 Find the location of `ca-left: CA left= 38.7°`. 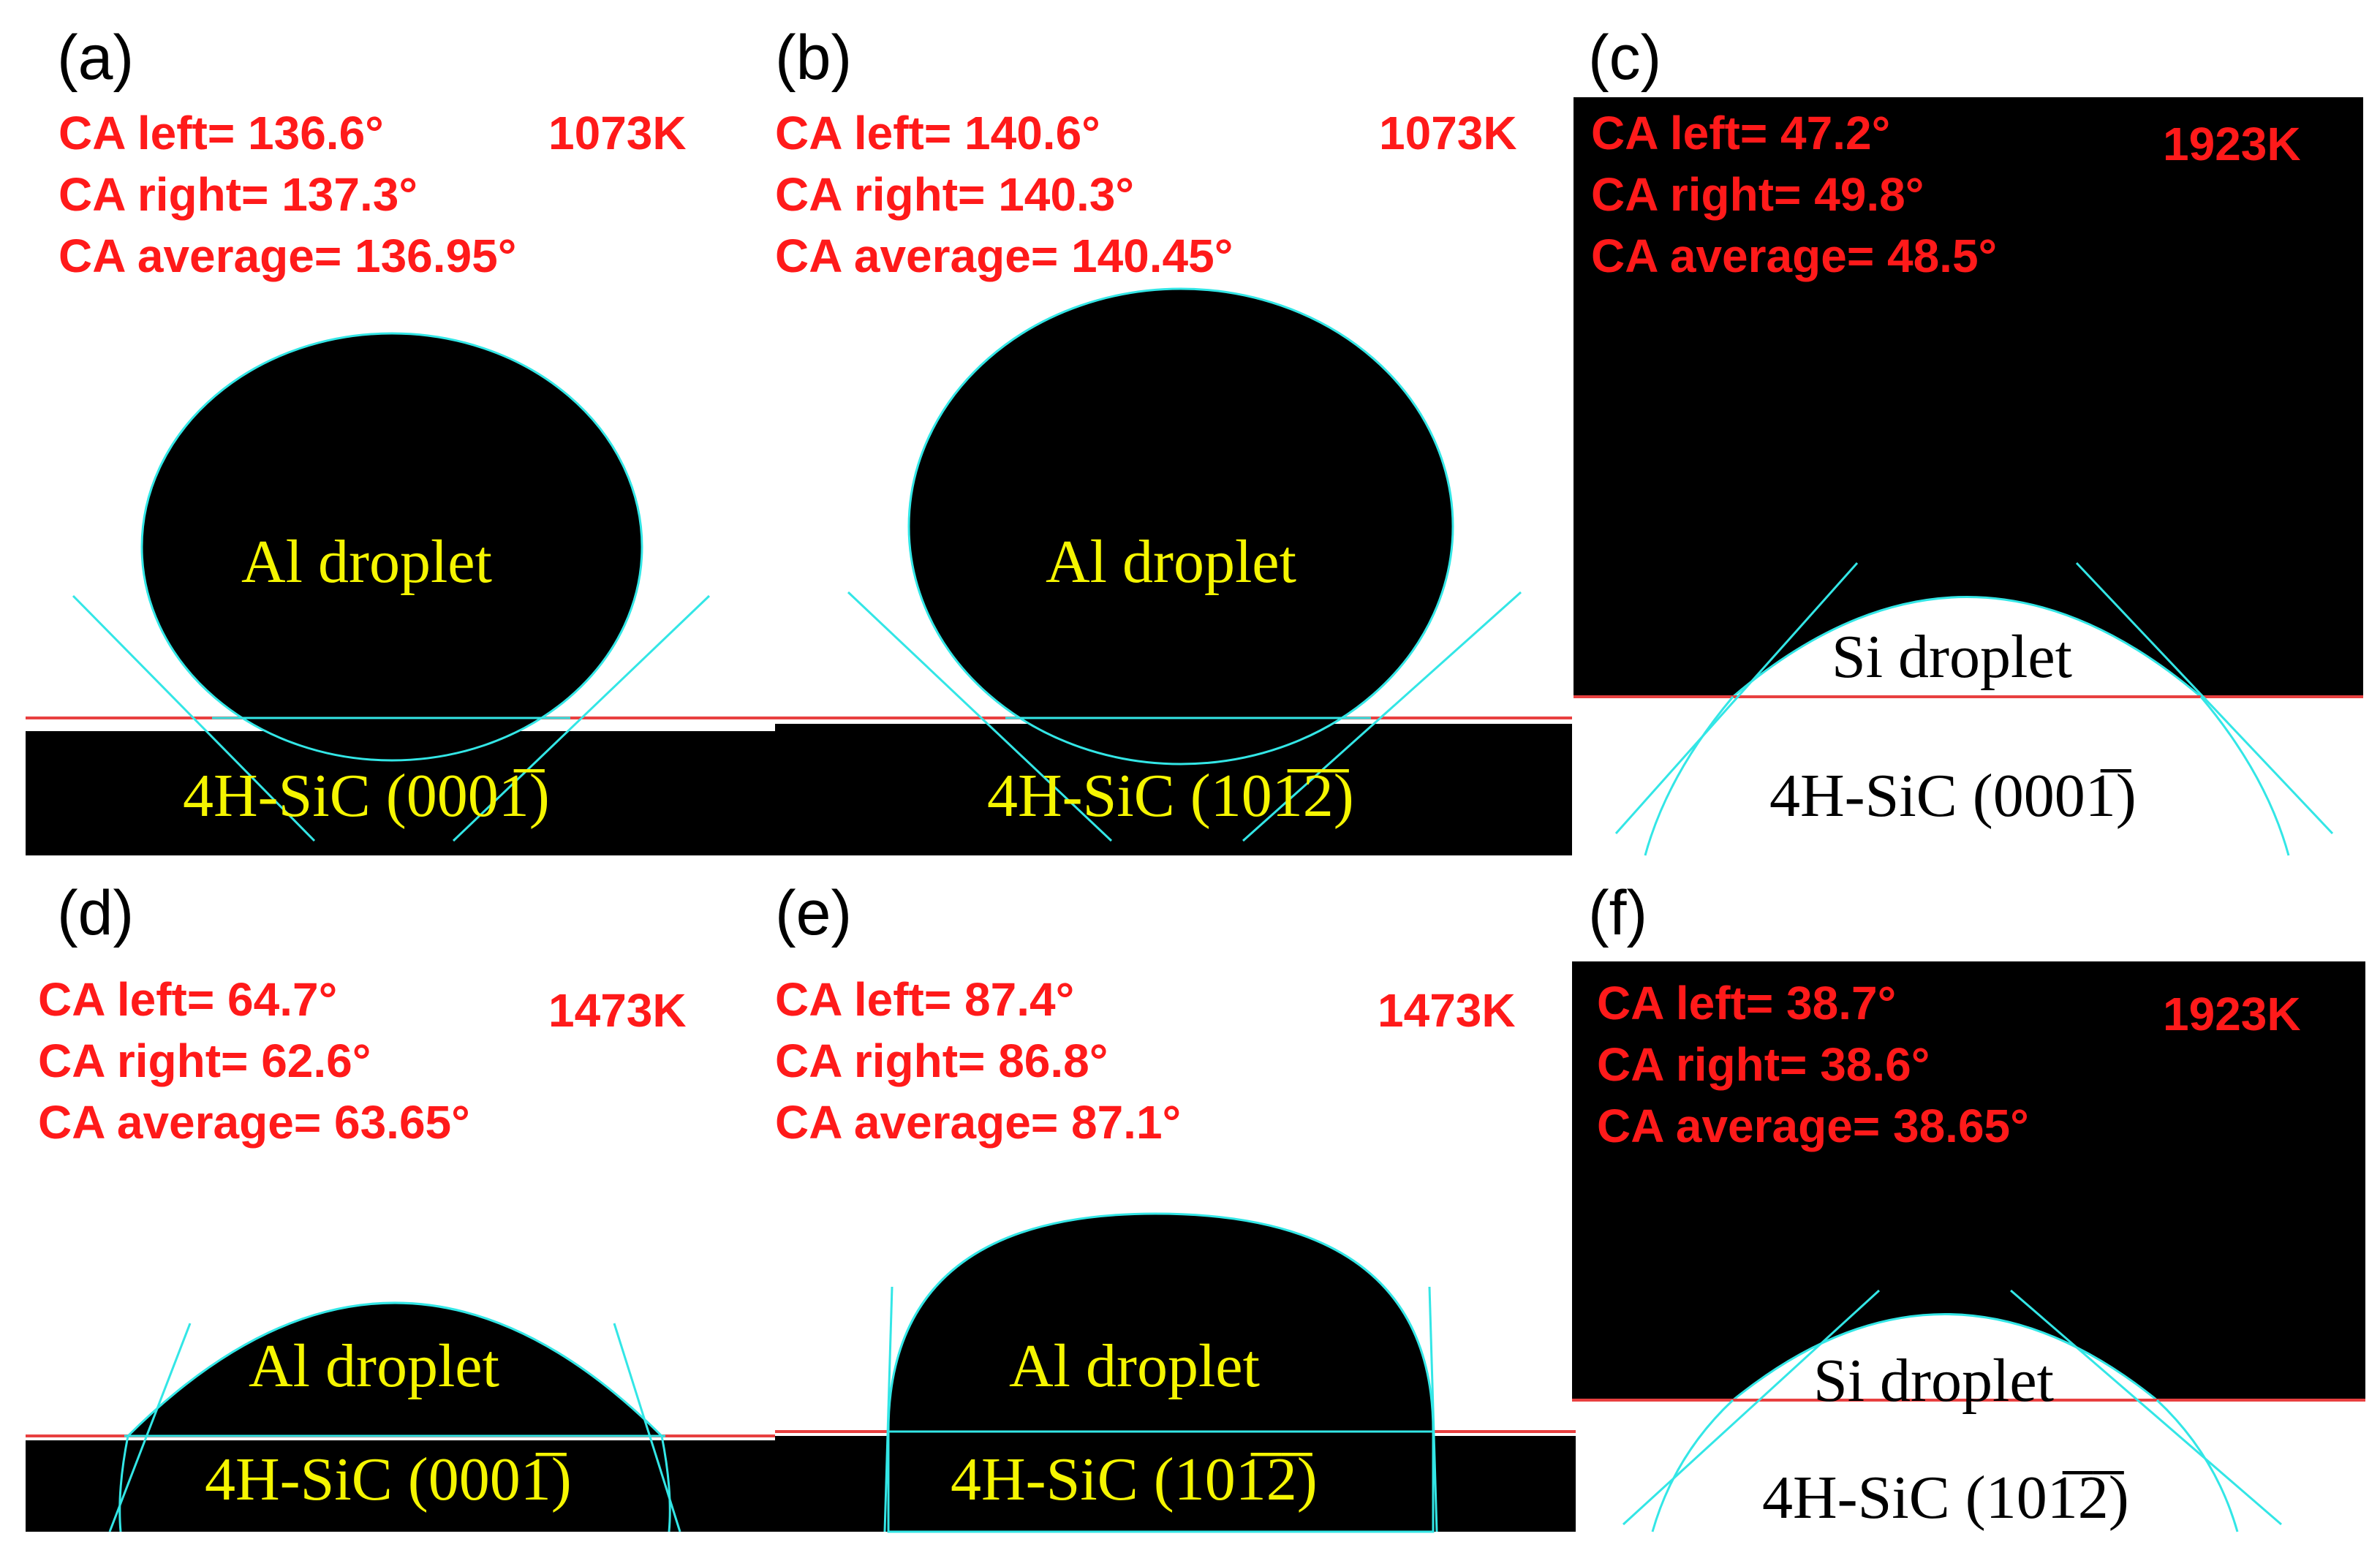

ca-left: CA left= 38.7° is located at coordinates (1747, 1003).